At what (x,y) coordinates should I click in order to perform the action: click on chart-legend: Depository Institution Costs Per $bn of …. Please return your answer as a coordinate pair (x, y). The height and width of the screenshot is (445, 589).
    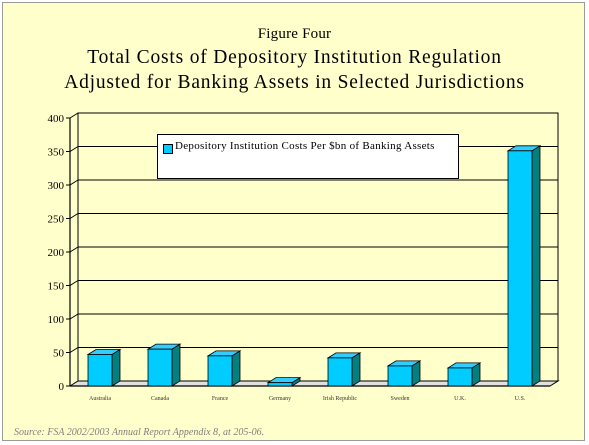
    Looking at the image, I should click on (308, 156).